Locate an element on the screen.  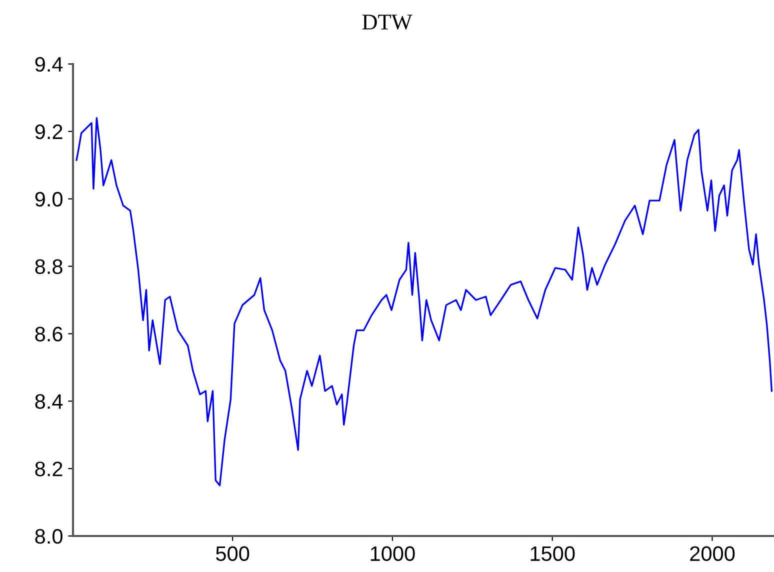
y-tick-label: 9.2 is located at coordinates (48, 132).